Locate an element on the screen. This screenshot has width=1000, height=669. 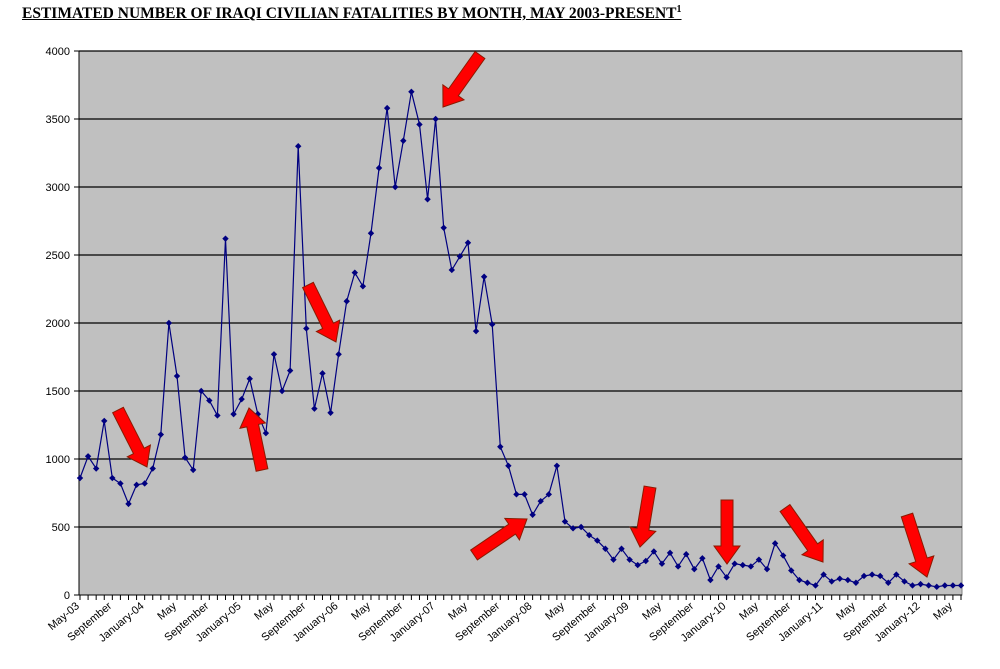
y-tick-label: 1000 is located at coordinates (58, 460).